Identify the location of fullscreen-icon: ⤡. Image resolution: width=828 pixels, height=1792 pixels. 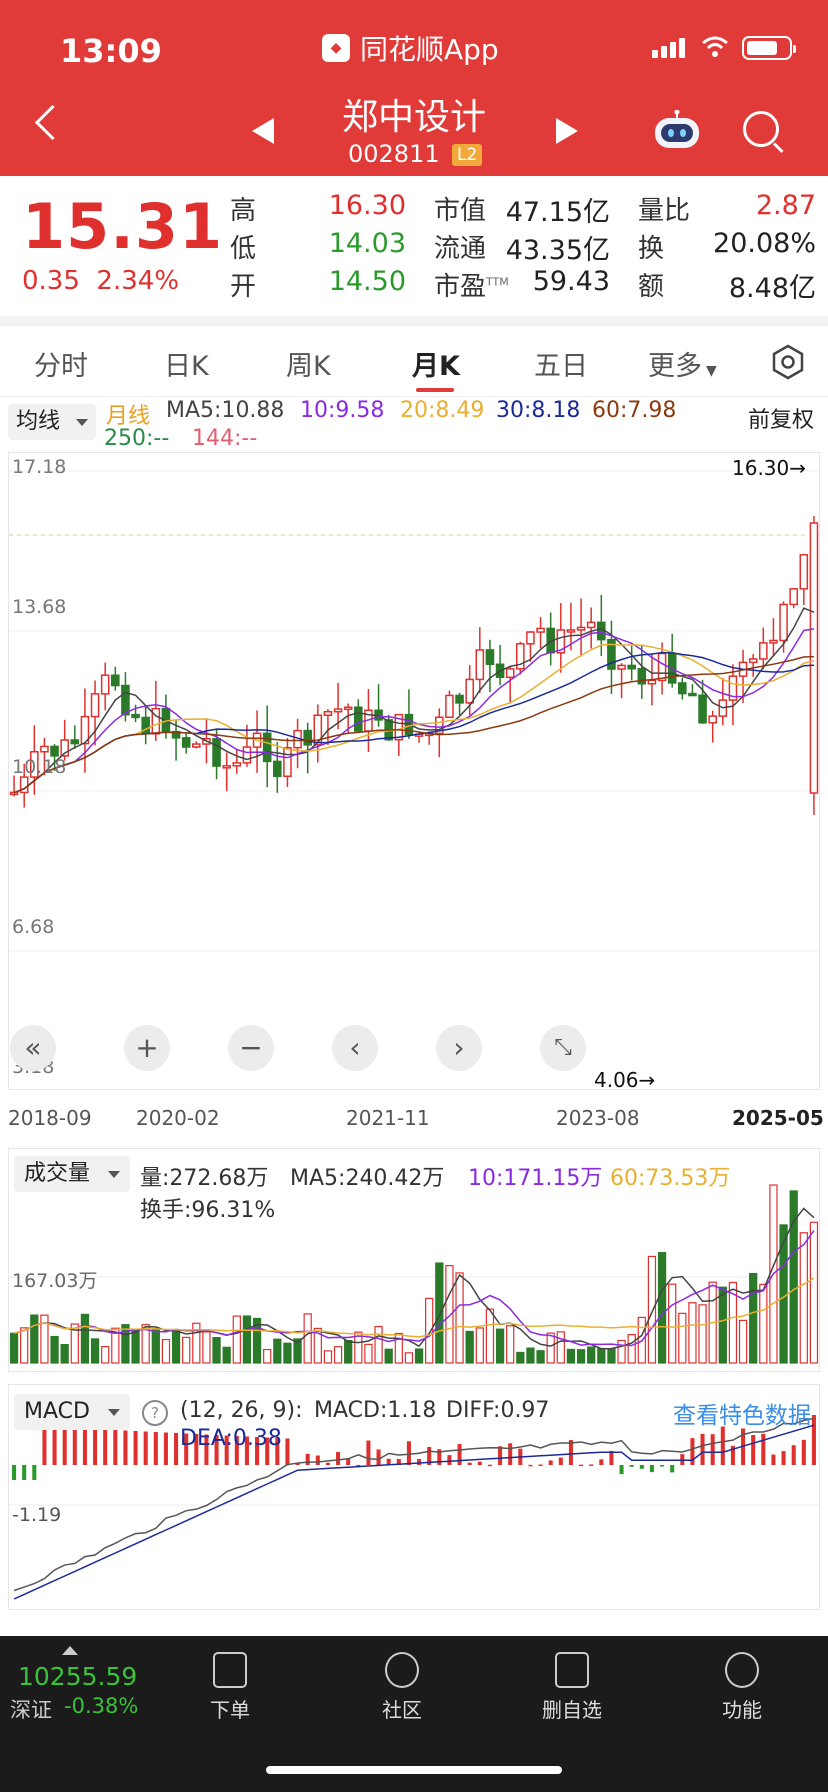
(563, 1048).